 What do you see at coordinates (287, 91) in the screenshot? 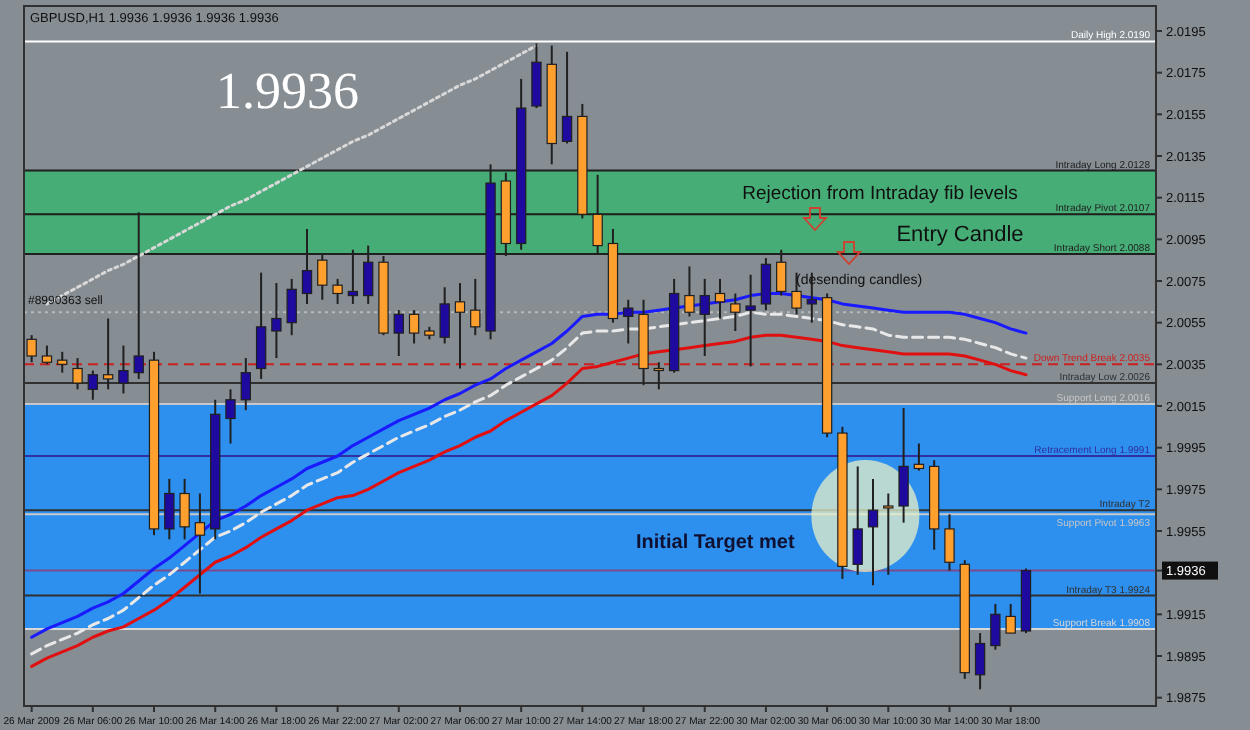
I see `annotation: 1.9936` at bounding box center [287, 91].